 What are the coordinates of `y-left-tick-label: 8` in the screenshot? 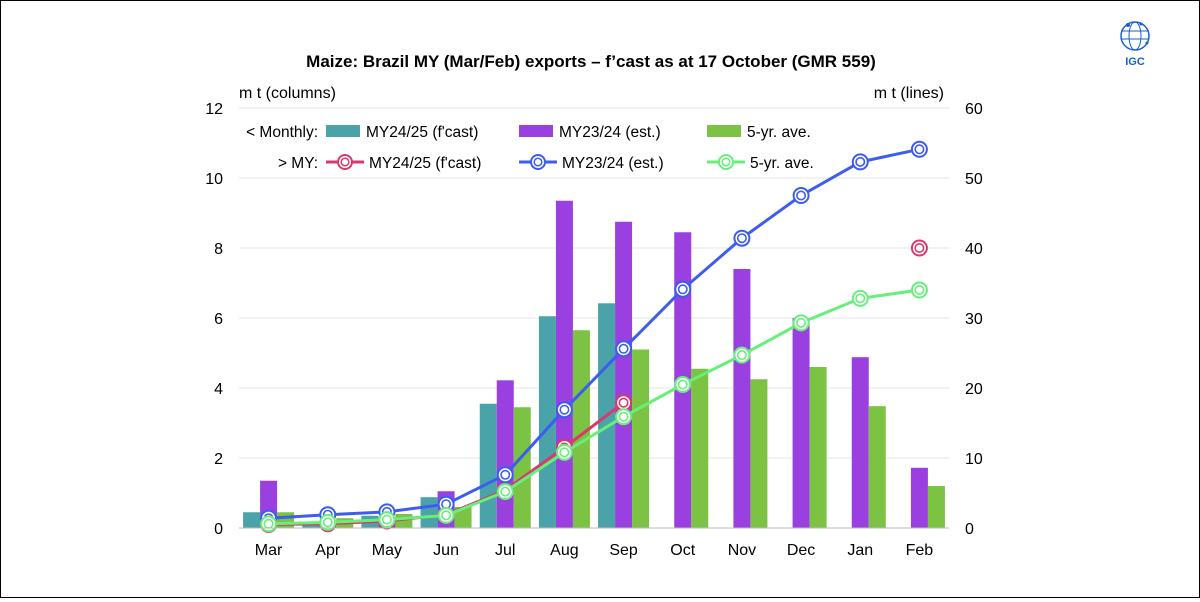 It's located at (218, 249).